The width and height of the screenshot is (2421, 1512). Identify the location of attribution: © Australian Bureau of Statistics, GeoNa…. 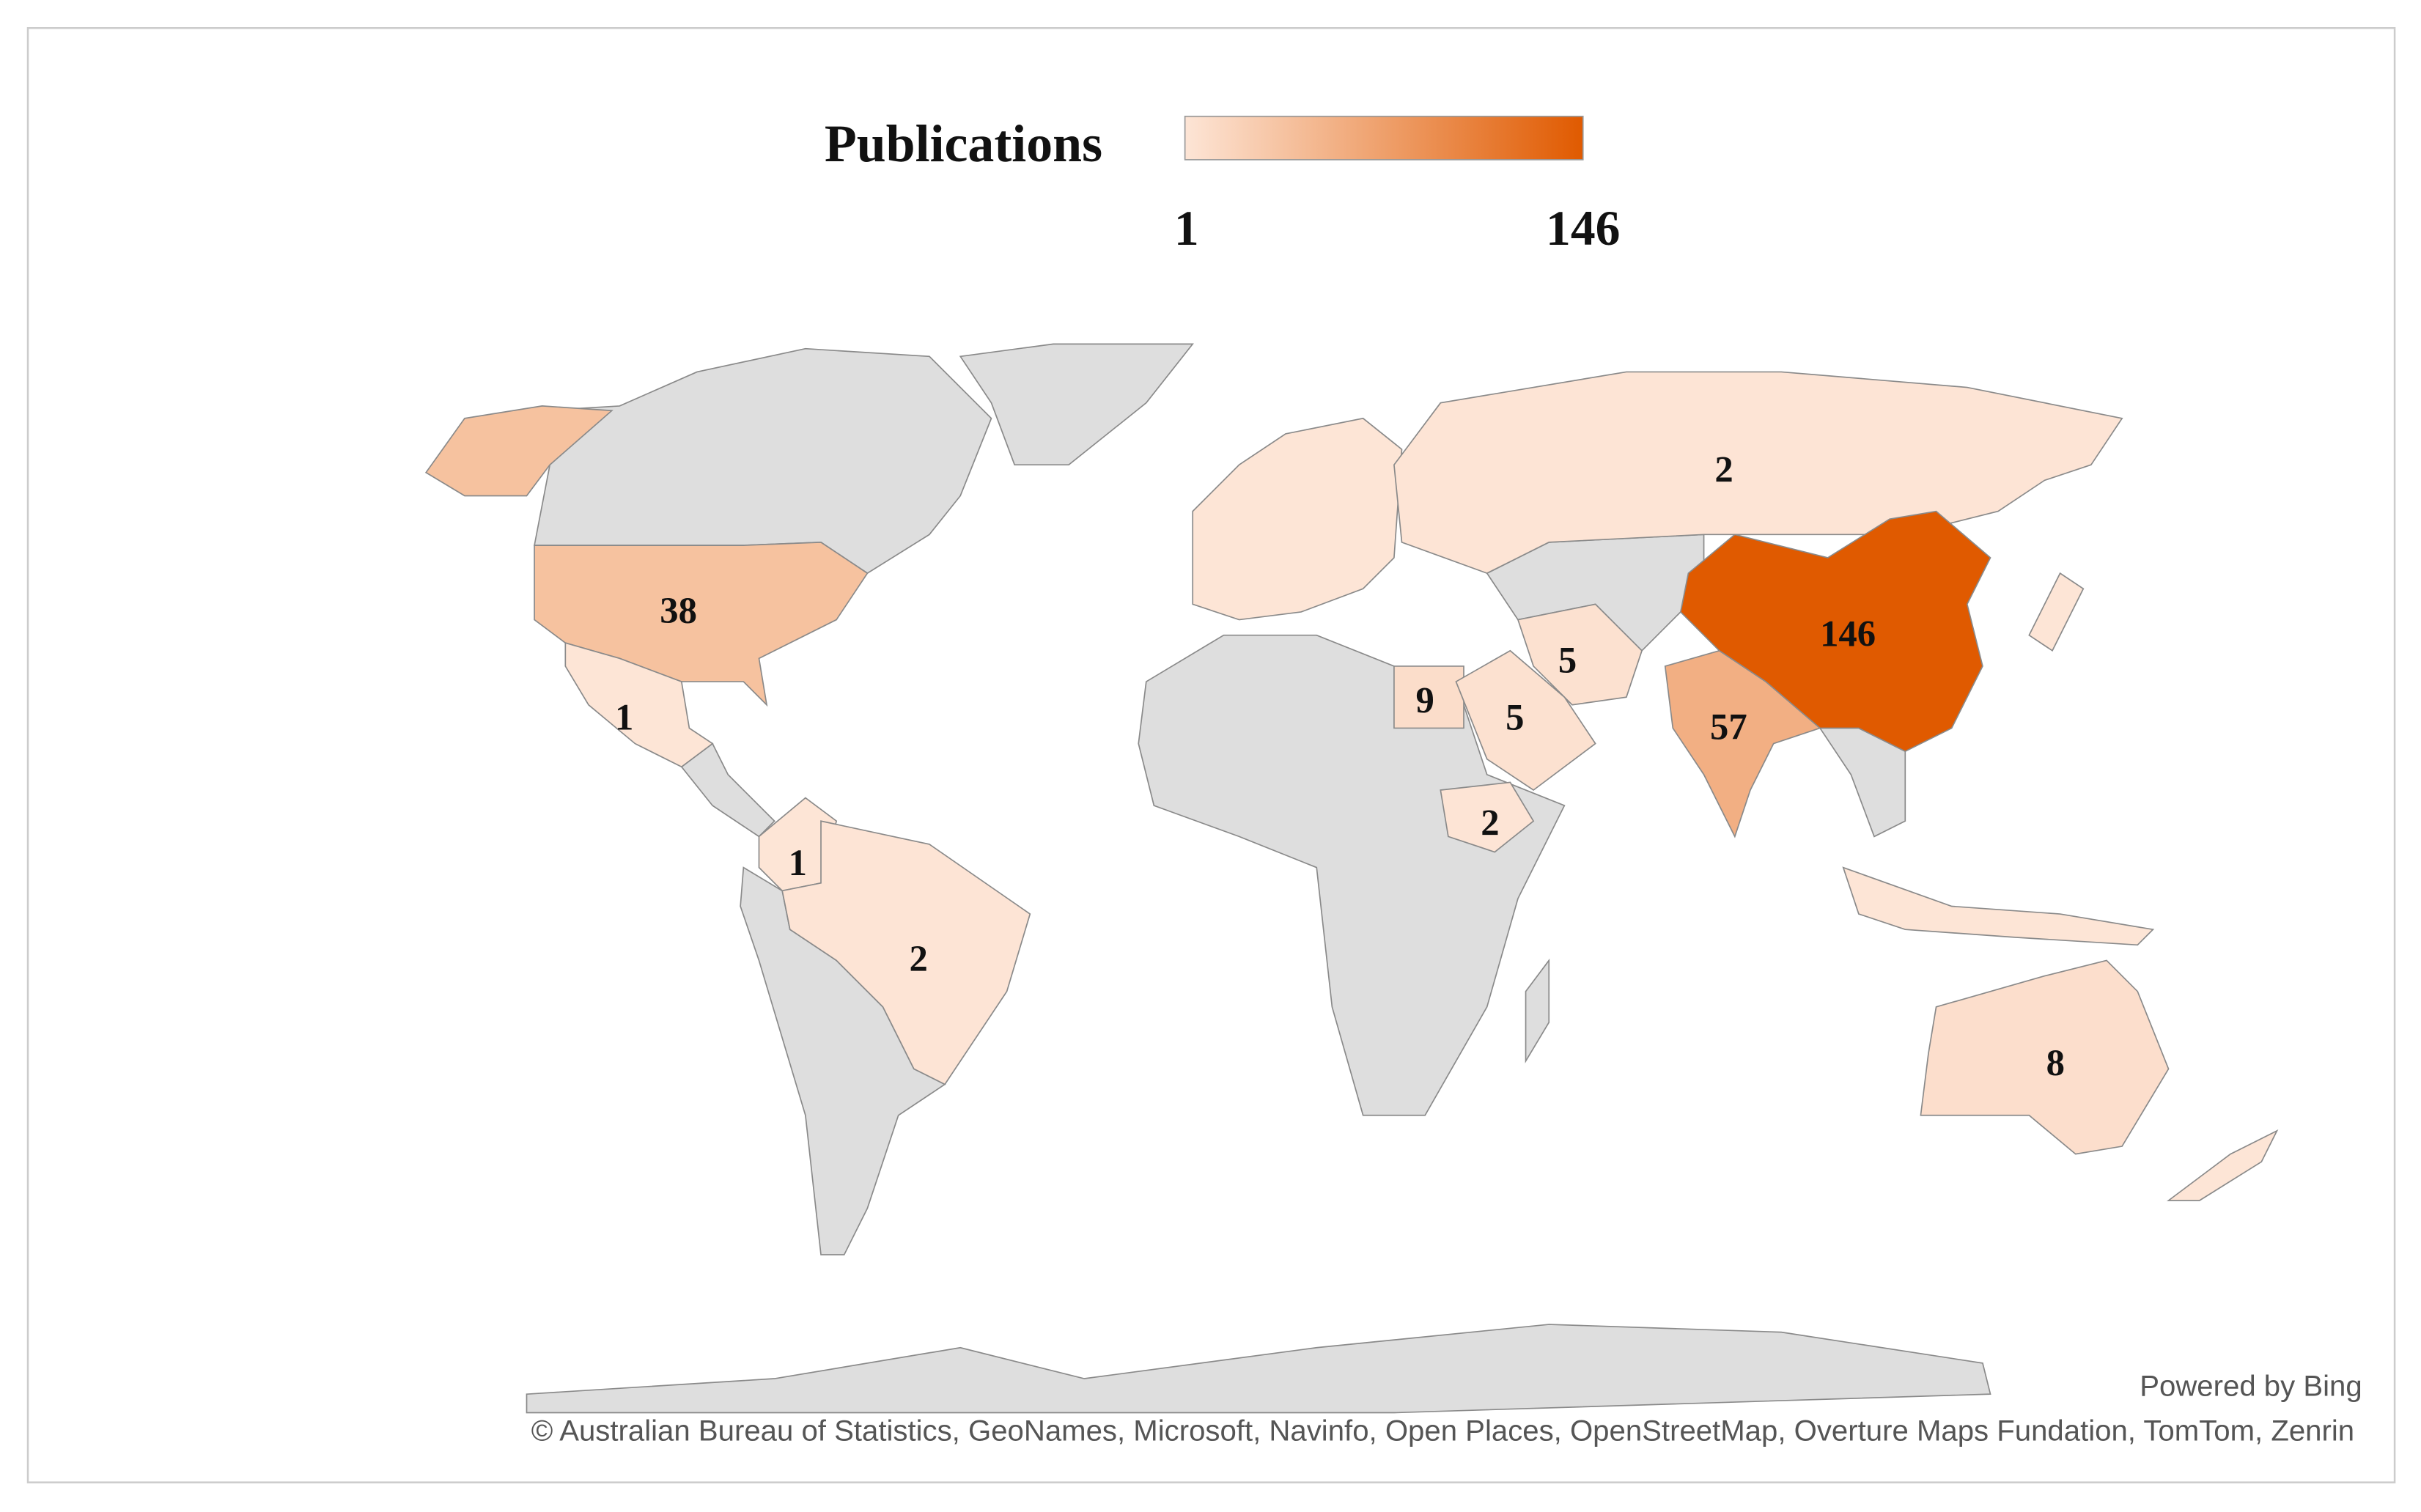
(1442, 1431).